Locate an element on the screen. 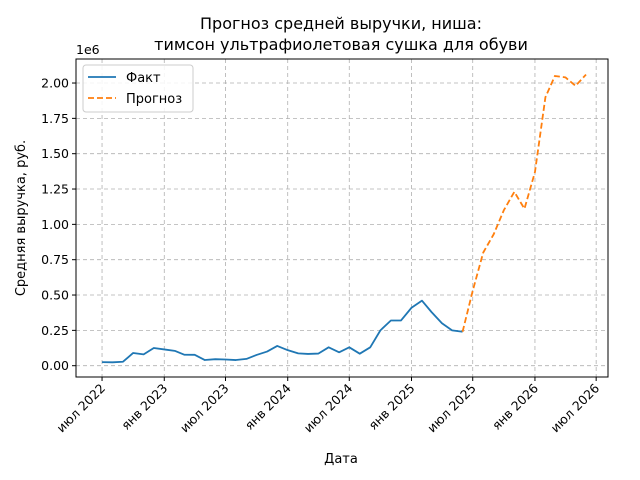 This screenshot has width=640, height=480. y-tick-label: 1.75 is located at coordinates (55, 118).